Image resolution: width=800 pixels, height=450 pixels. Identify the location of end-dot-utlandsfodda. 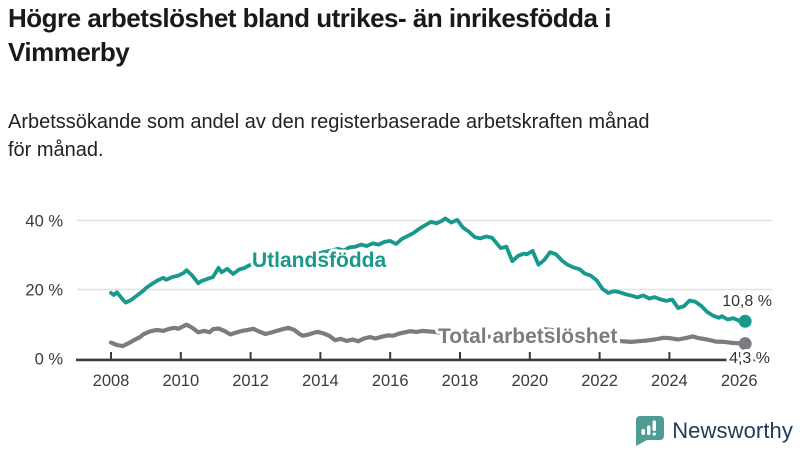
(745, 321).